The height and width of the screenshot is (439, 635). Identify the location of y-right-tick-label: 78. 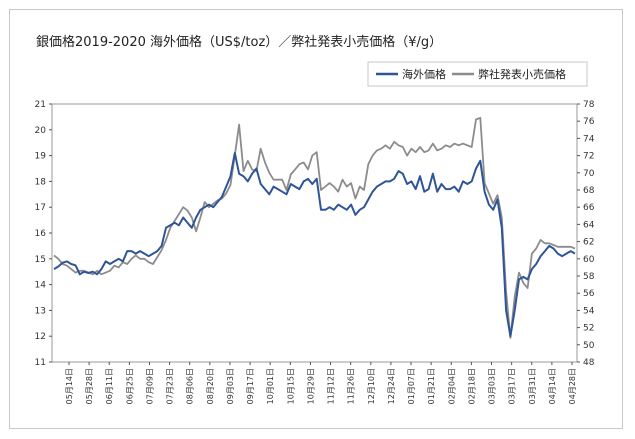
(589, 105).